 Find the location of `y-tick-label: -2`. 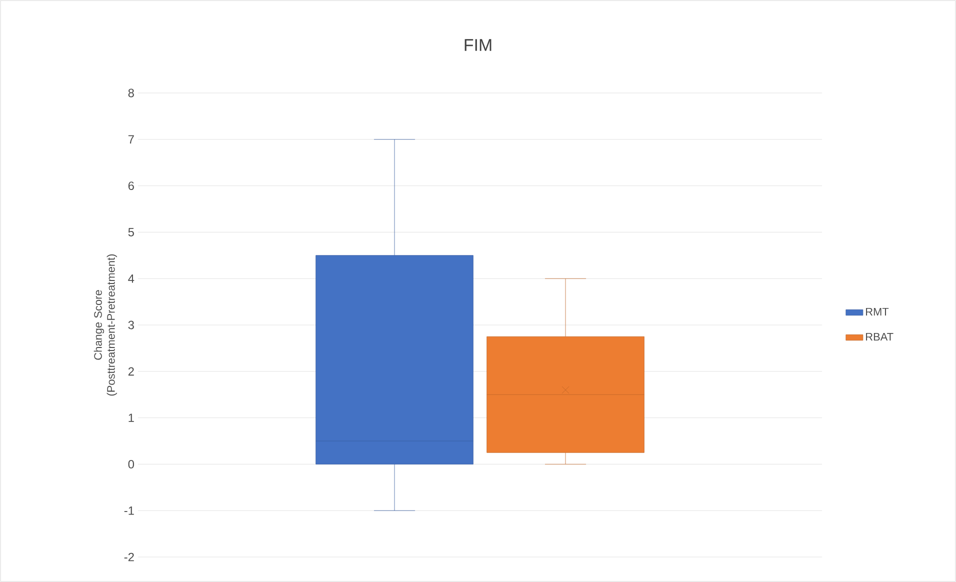

y-tick-label: -2 is located at coordinates (129, 557).